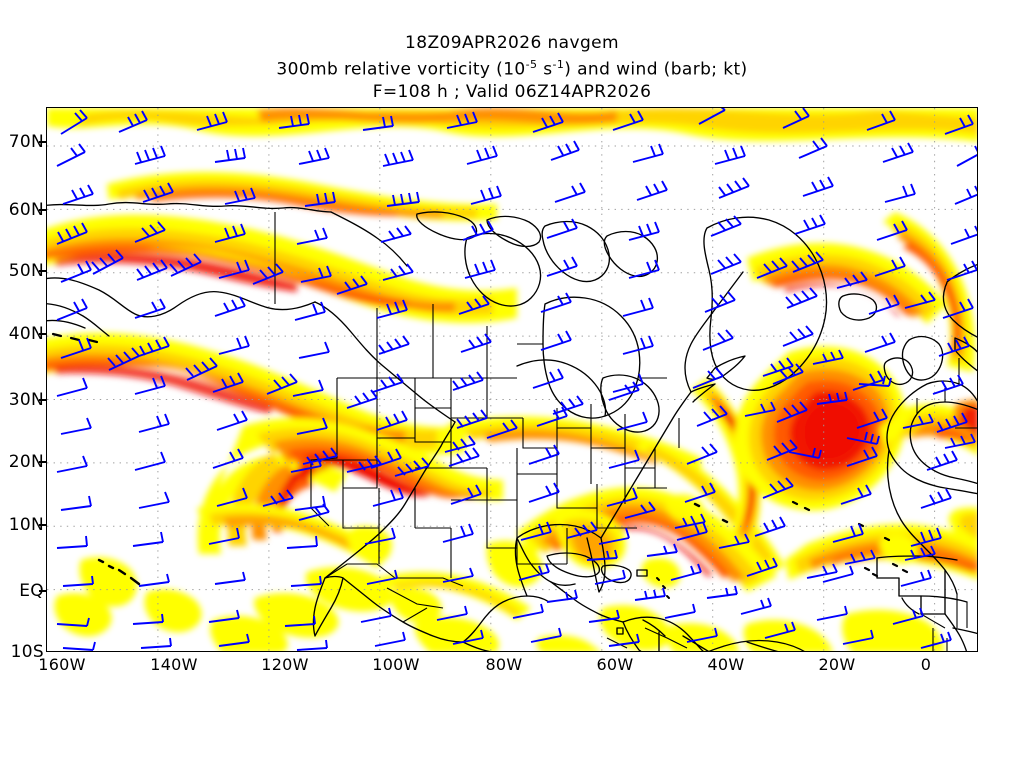 The width and height of the screenshot is (1024, 768). I want to click on y-tick-30n, so click(43, 400).